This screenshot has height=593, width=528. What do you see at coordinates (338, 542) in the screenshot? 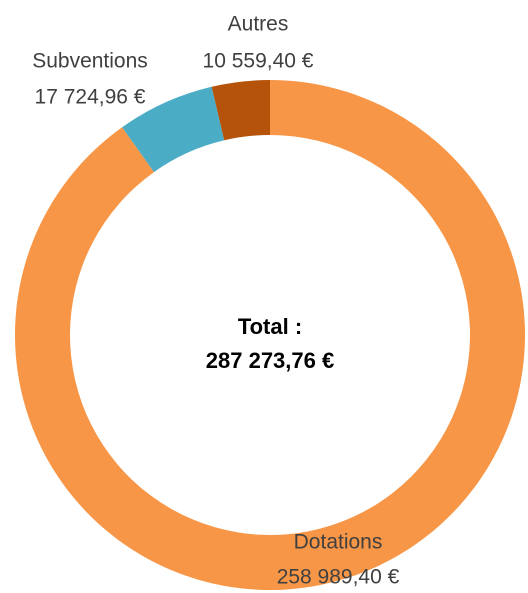
I see `category-label: Dotations` at bounding box center [338, 542].